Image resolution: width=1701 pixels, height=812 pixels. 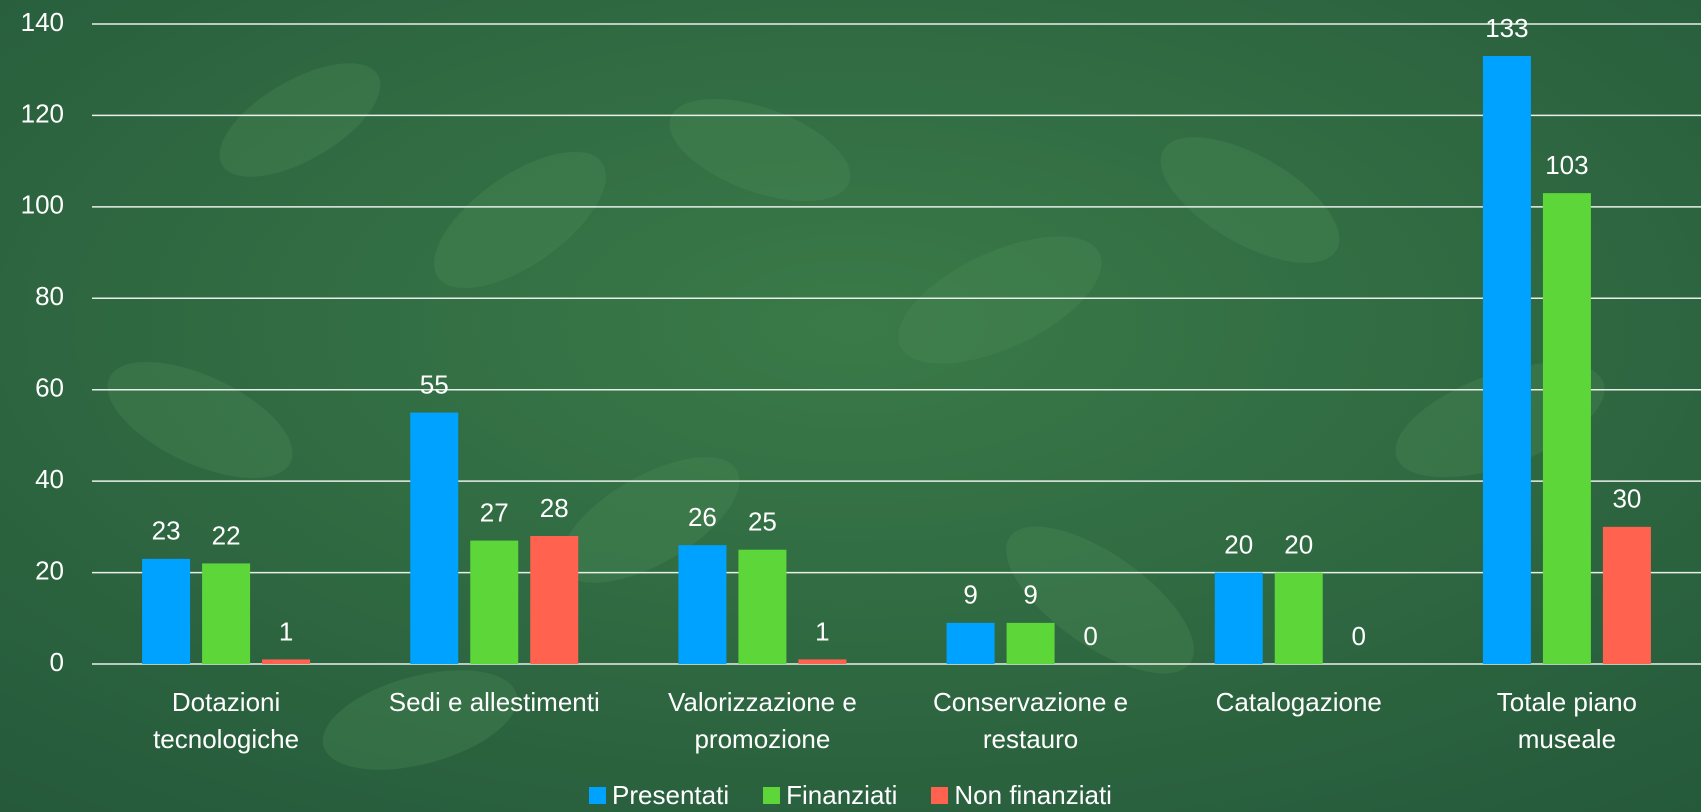 What do you see at coordinates (1298, 702) in the screenshot?
I see `x-tick-label: Catalogazione` at bounding box center [1298, 702].